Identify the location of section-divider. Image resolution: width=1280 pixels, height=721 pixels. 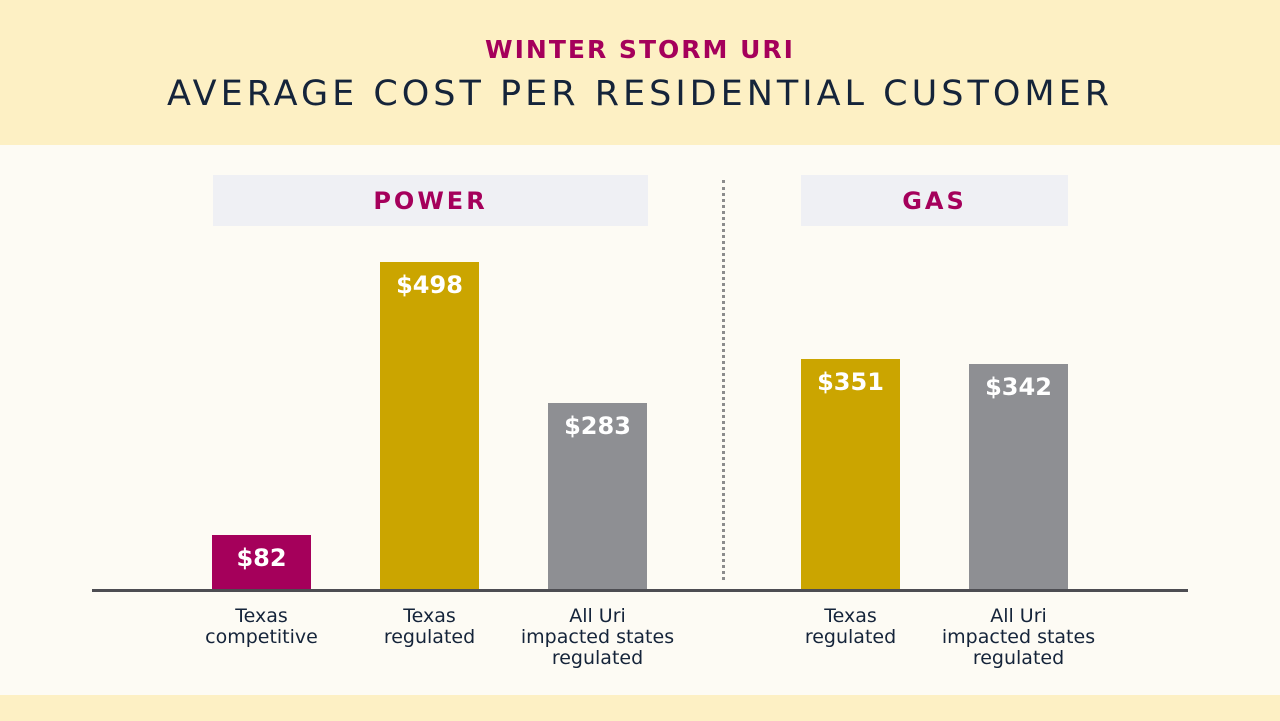
(723, 380).